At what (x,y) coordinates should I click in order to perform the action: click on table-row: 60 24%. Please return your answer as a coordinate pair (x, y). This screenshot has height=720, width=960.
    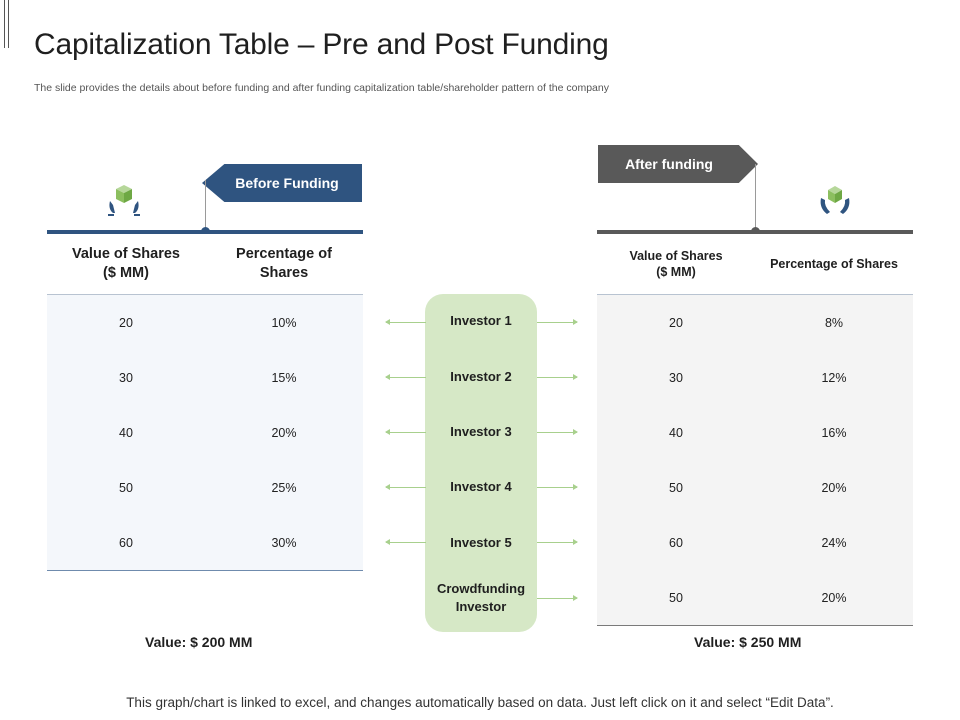
    Looking at the image, I should click on (755, 542).